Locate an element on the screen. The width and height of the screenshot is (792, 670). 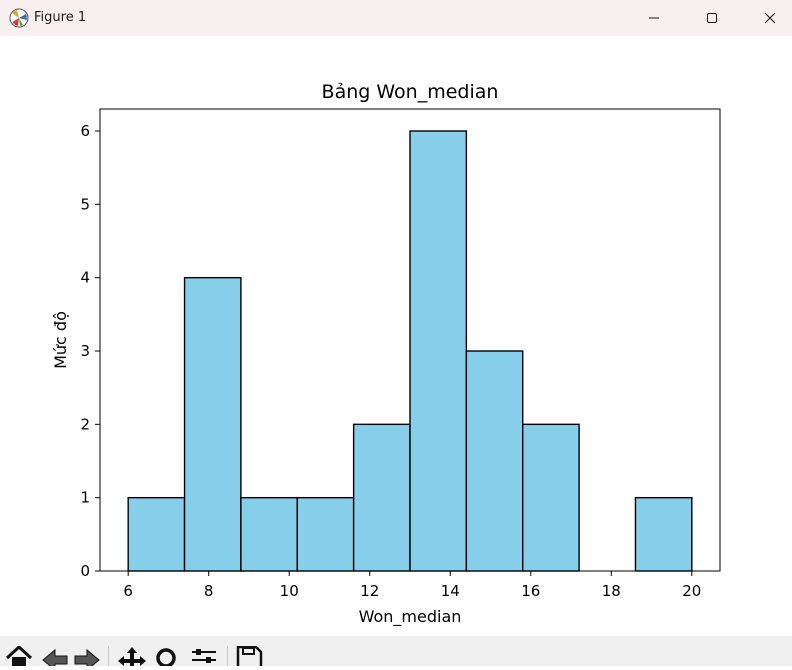
configure-subplots-button is located at coordinates (204, 656).